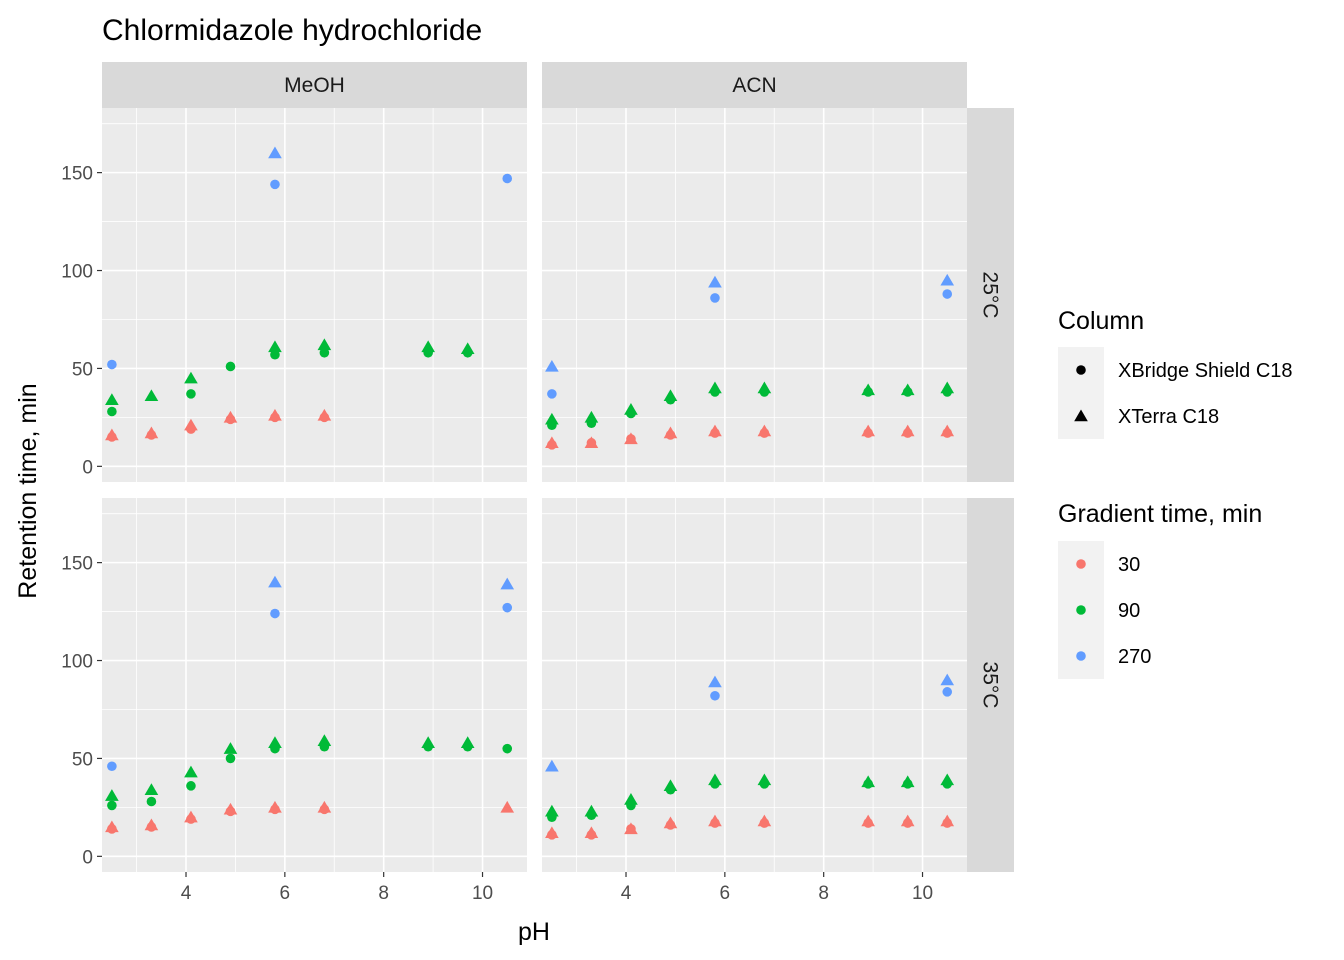  I want to click on triangle-marker-icon, so click(1081, 415).